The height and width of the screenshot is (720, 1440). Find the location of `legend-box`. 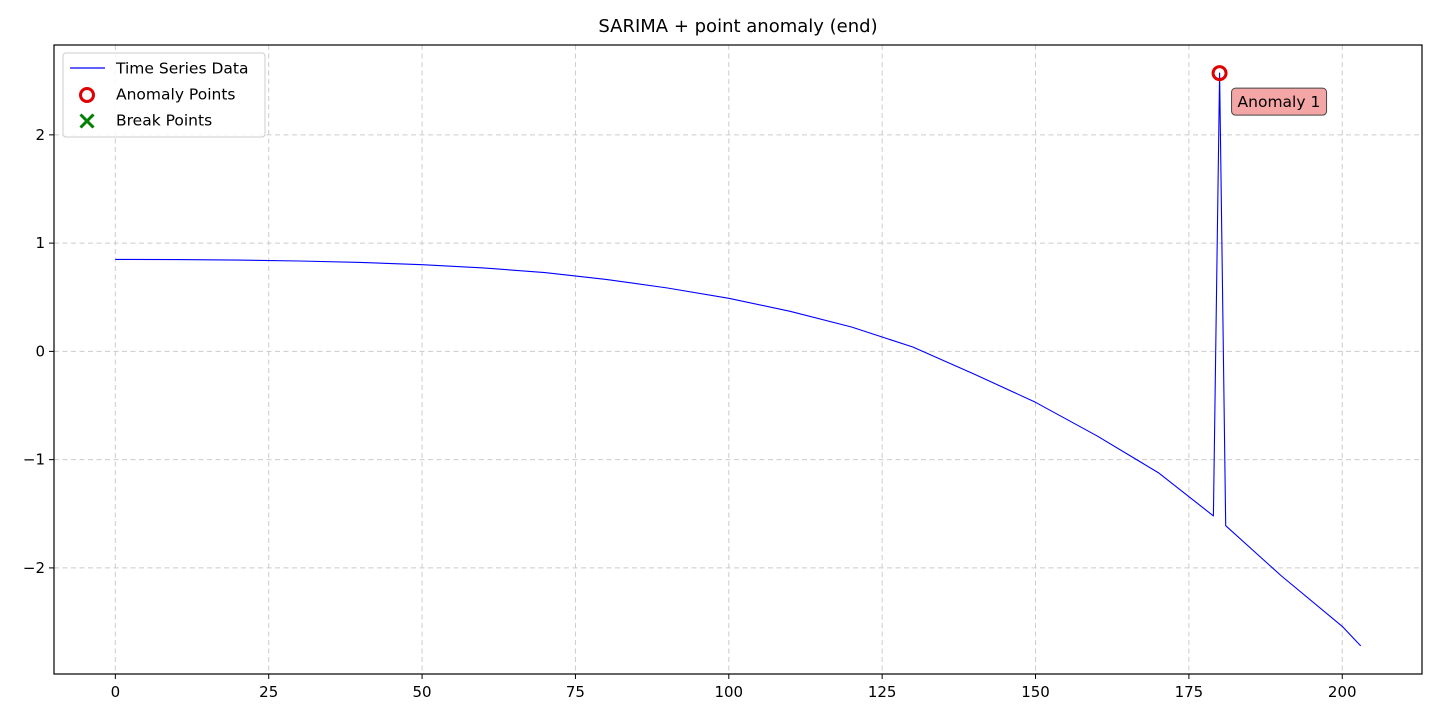

legend-box is located at coordinates (164, 95).